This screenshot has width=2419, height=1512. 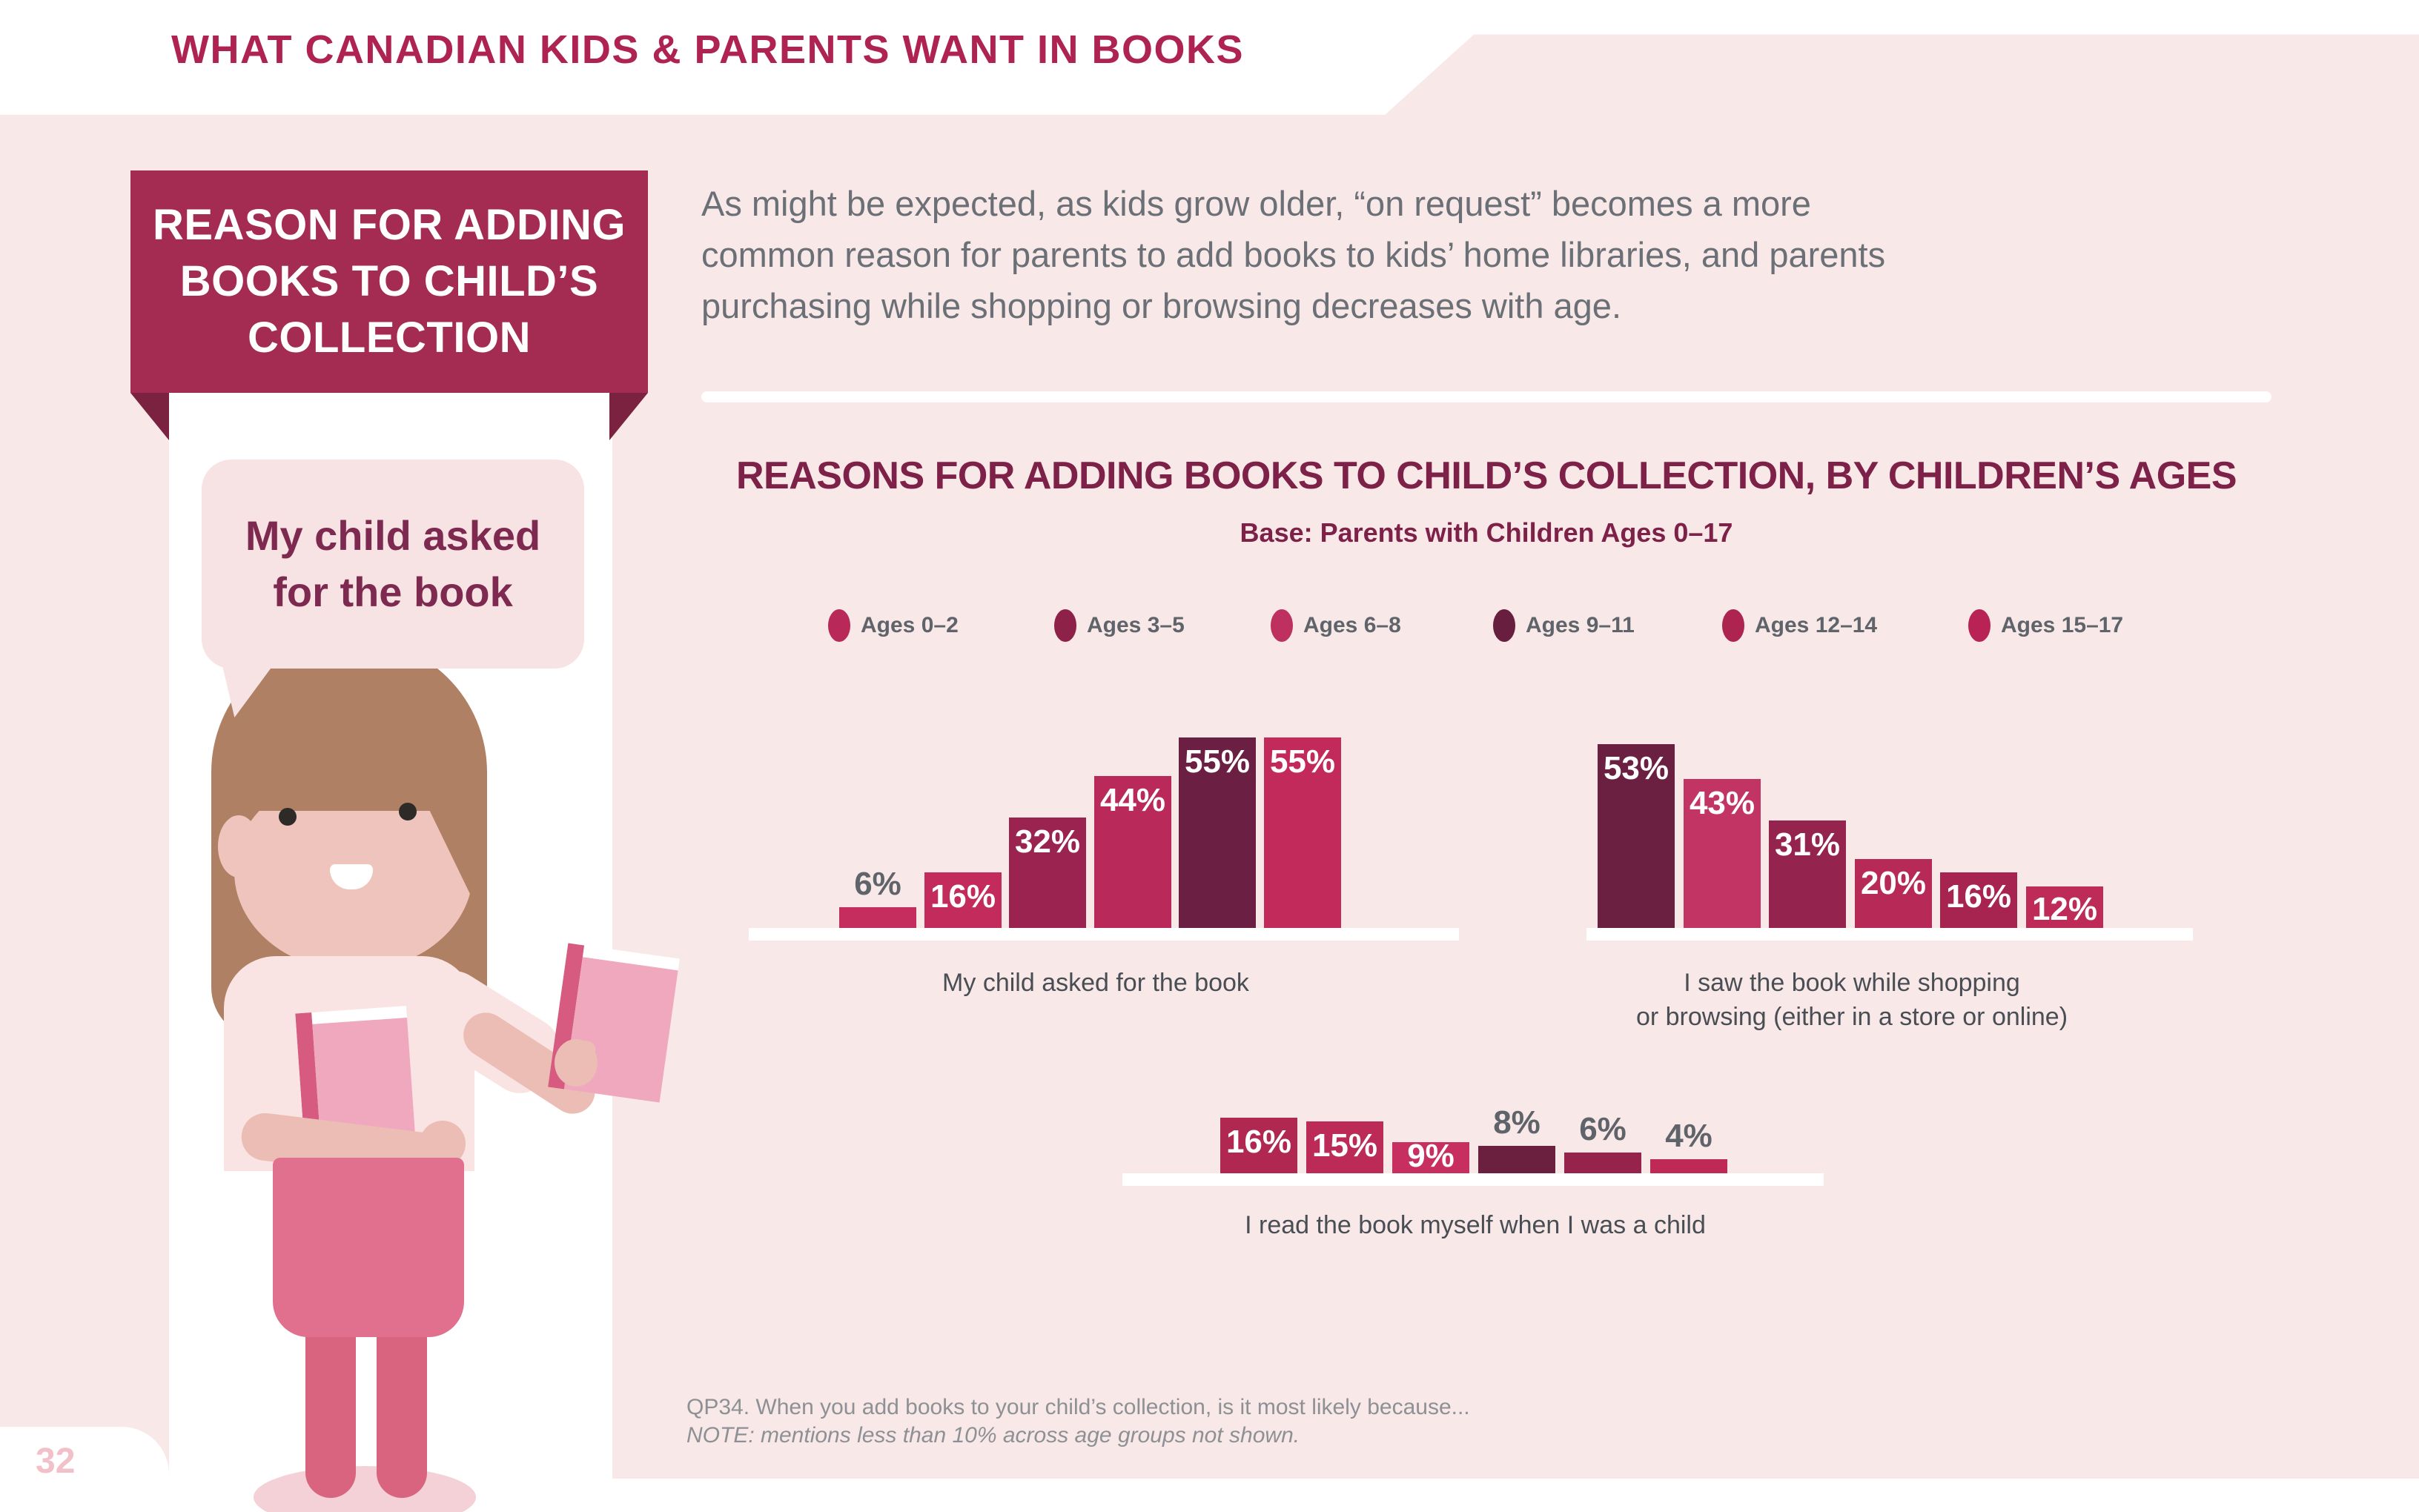 I want to click on group-caption-line: My child asked for the book, so click(x=1095, y=983).